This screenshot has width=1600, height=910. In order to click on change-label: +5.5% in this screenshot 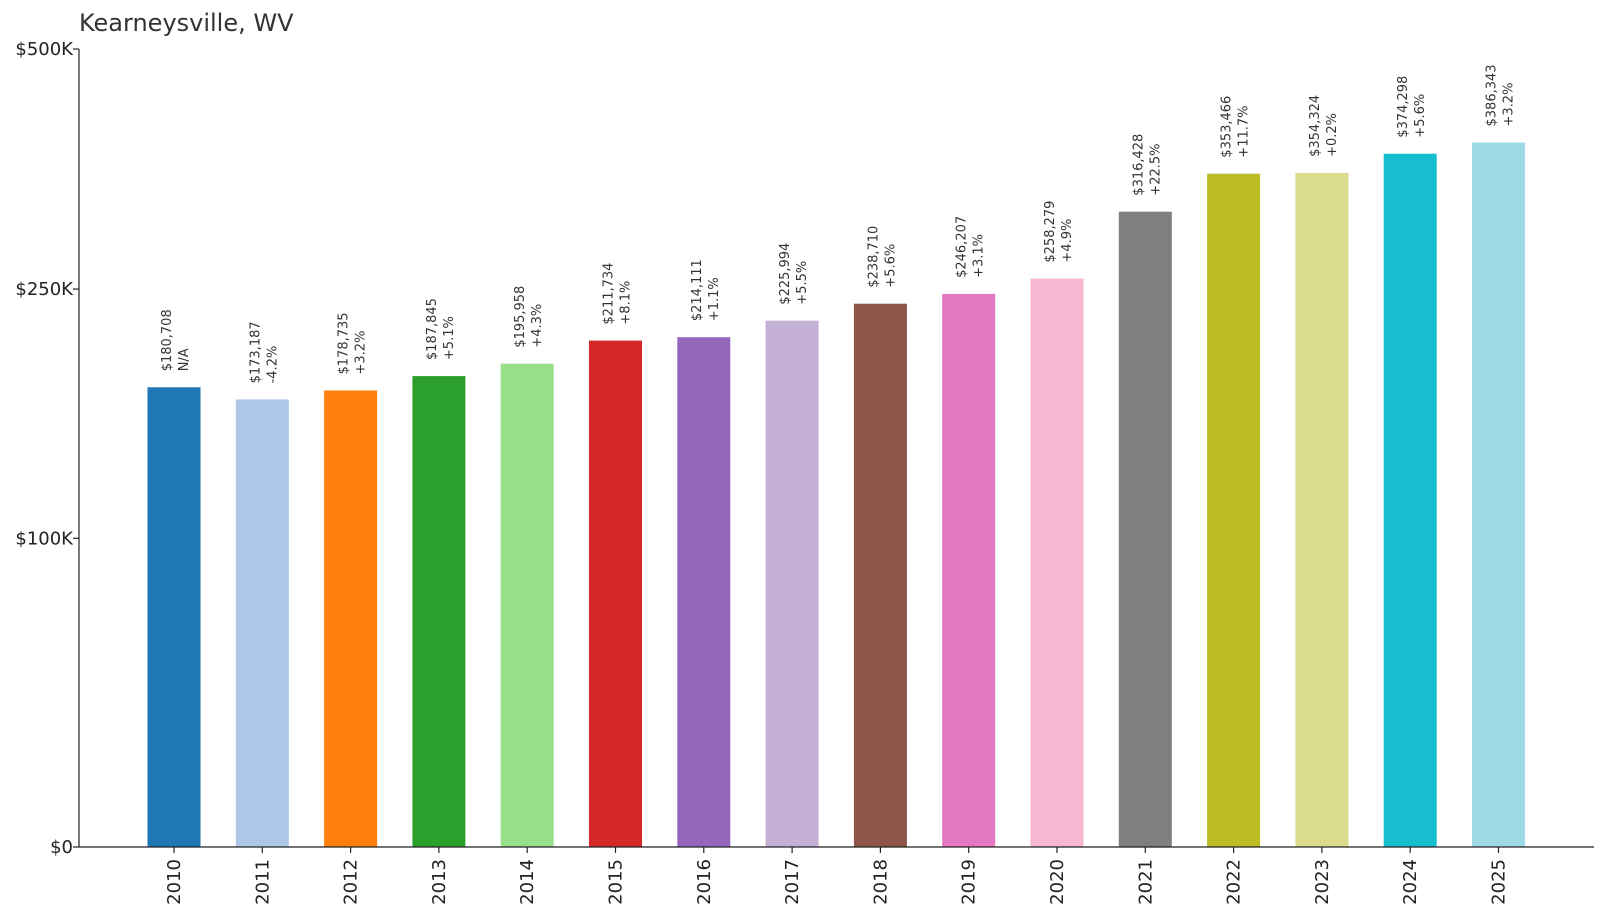, I will do `click(802, 283)`.